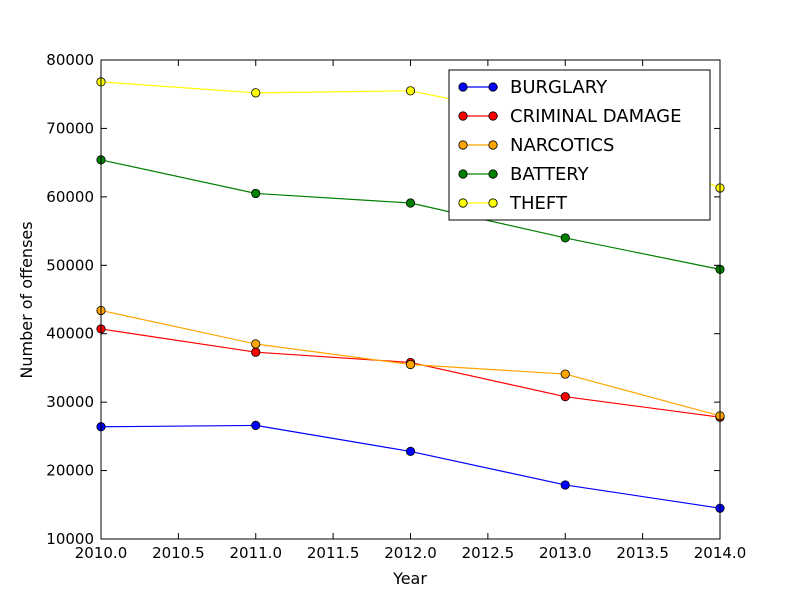  I want to click on x-tick-label: 2011.5, so click(333, 553).